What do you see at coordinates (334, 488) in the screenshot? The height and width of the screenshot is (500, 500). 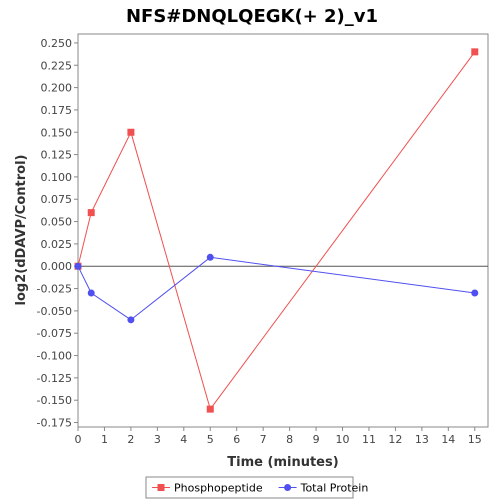 I see `legend-label: Total Protein` at bounding box center [334, 488].